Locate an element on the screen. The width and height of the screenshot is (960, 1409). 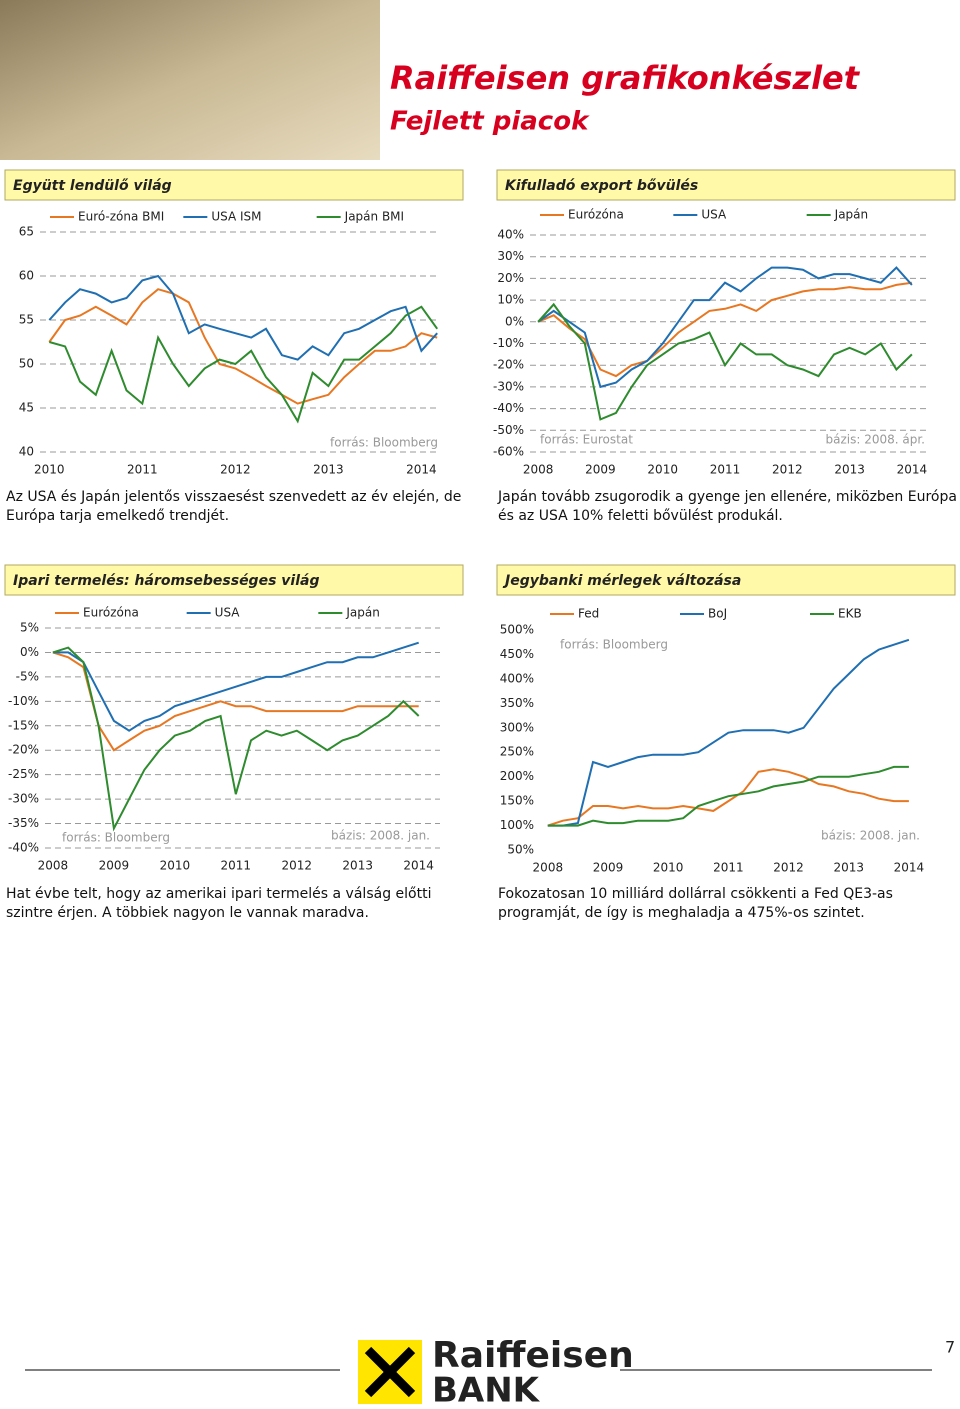
panel-title: Együtt lendülő világ is located at coordinates (92, 186).